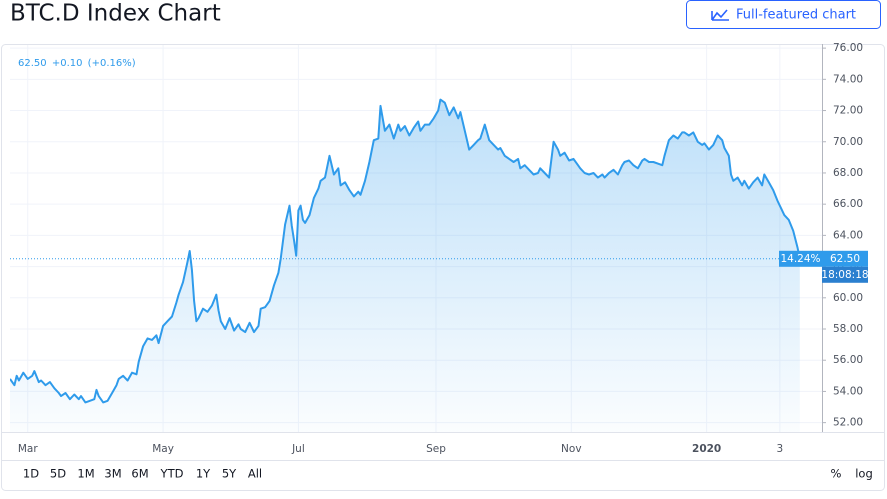 The width and height of the screenshot is (887, 499). I want to click on range-button: 6M, so click(139, 474).